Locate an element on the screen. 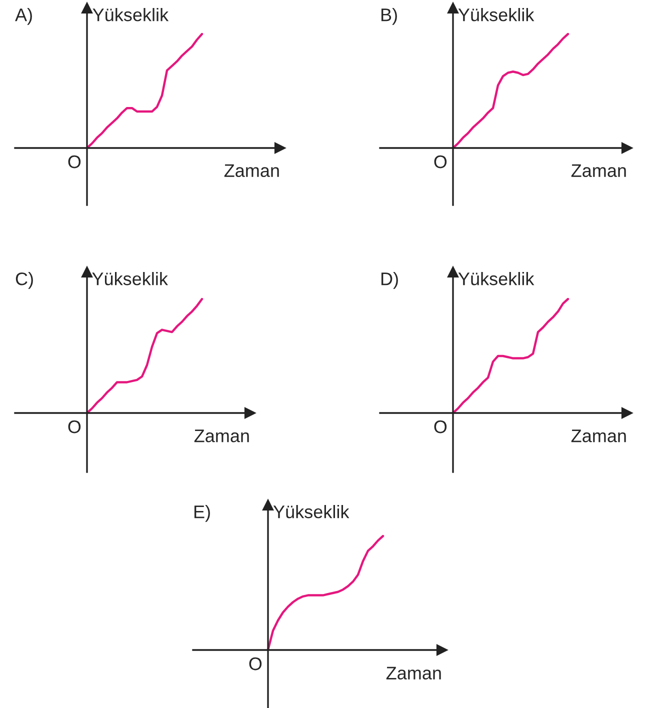 The width and height of the screenshot is (659, 708). chart-title: E) is located at coordinates (202, 513).